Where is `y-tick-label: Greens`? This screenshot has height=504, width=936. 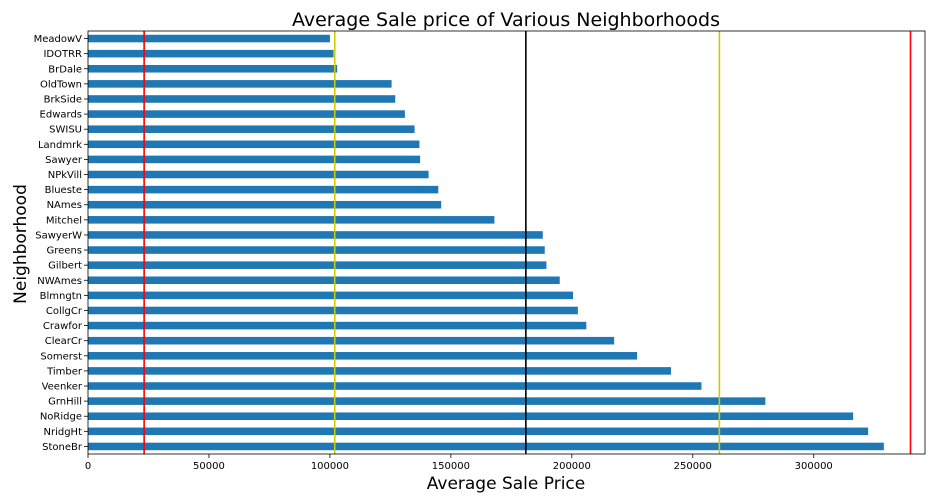 y-tick-label: Greens is located at coordinates (65, 251).